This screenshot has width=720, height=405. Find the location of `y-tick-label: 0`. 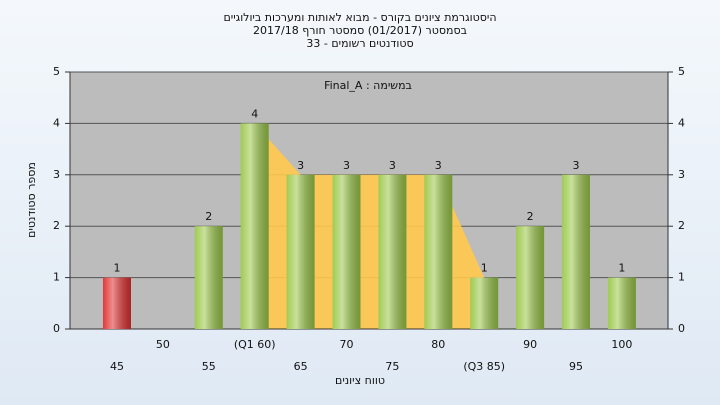

y-tick-label: 0 is located at coordinates (56, 328).